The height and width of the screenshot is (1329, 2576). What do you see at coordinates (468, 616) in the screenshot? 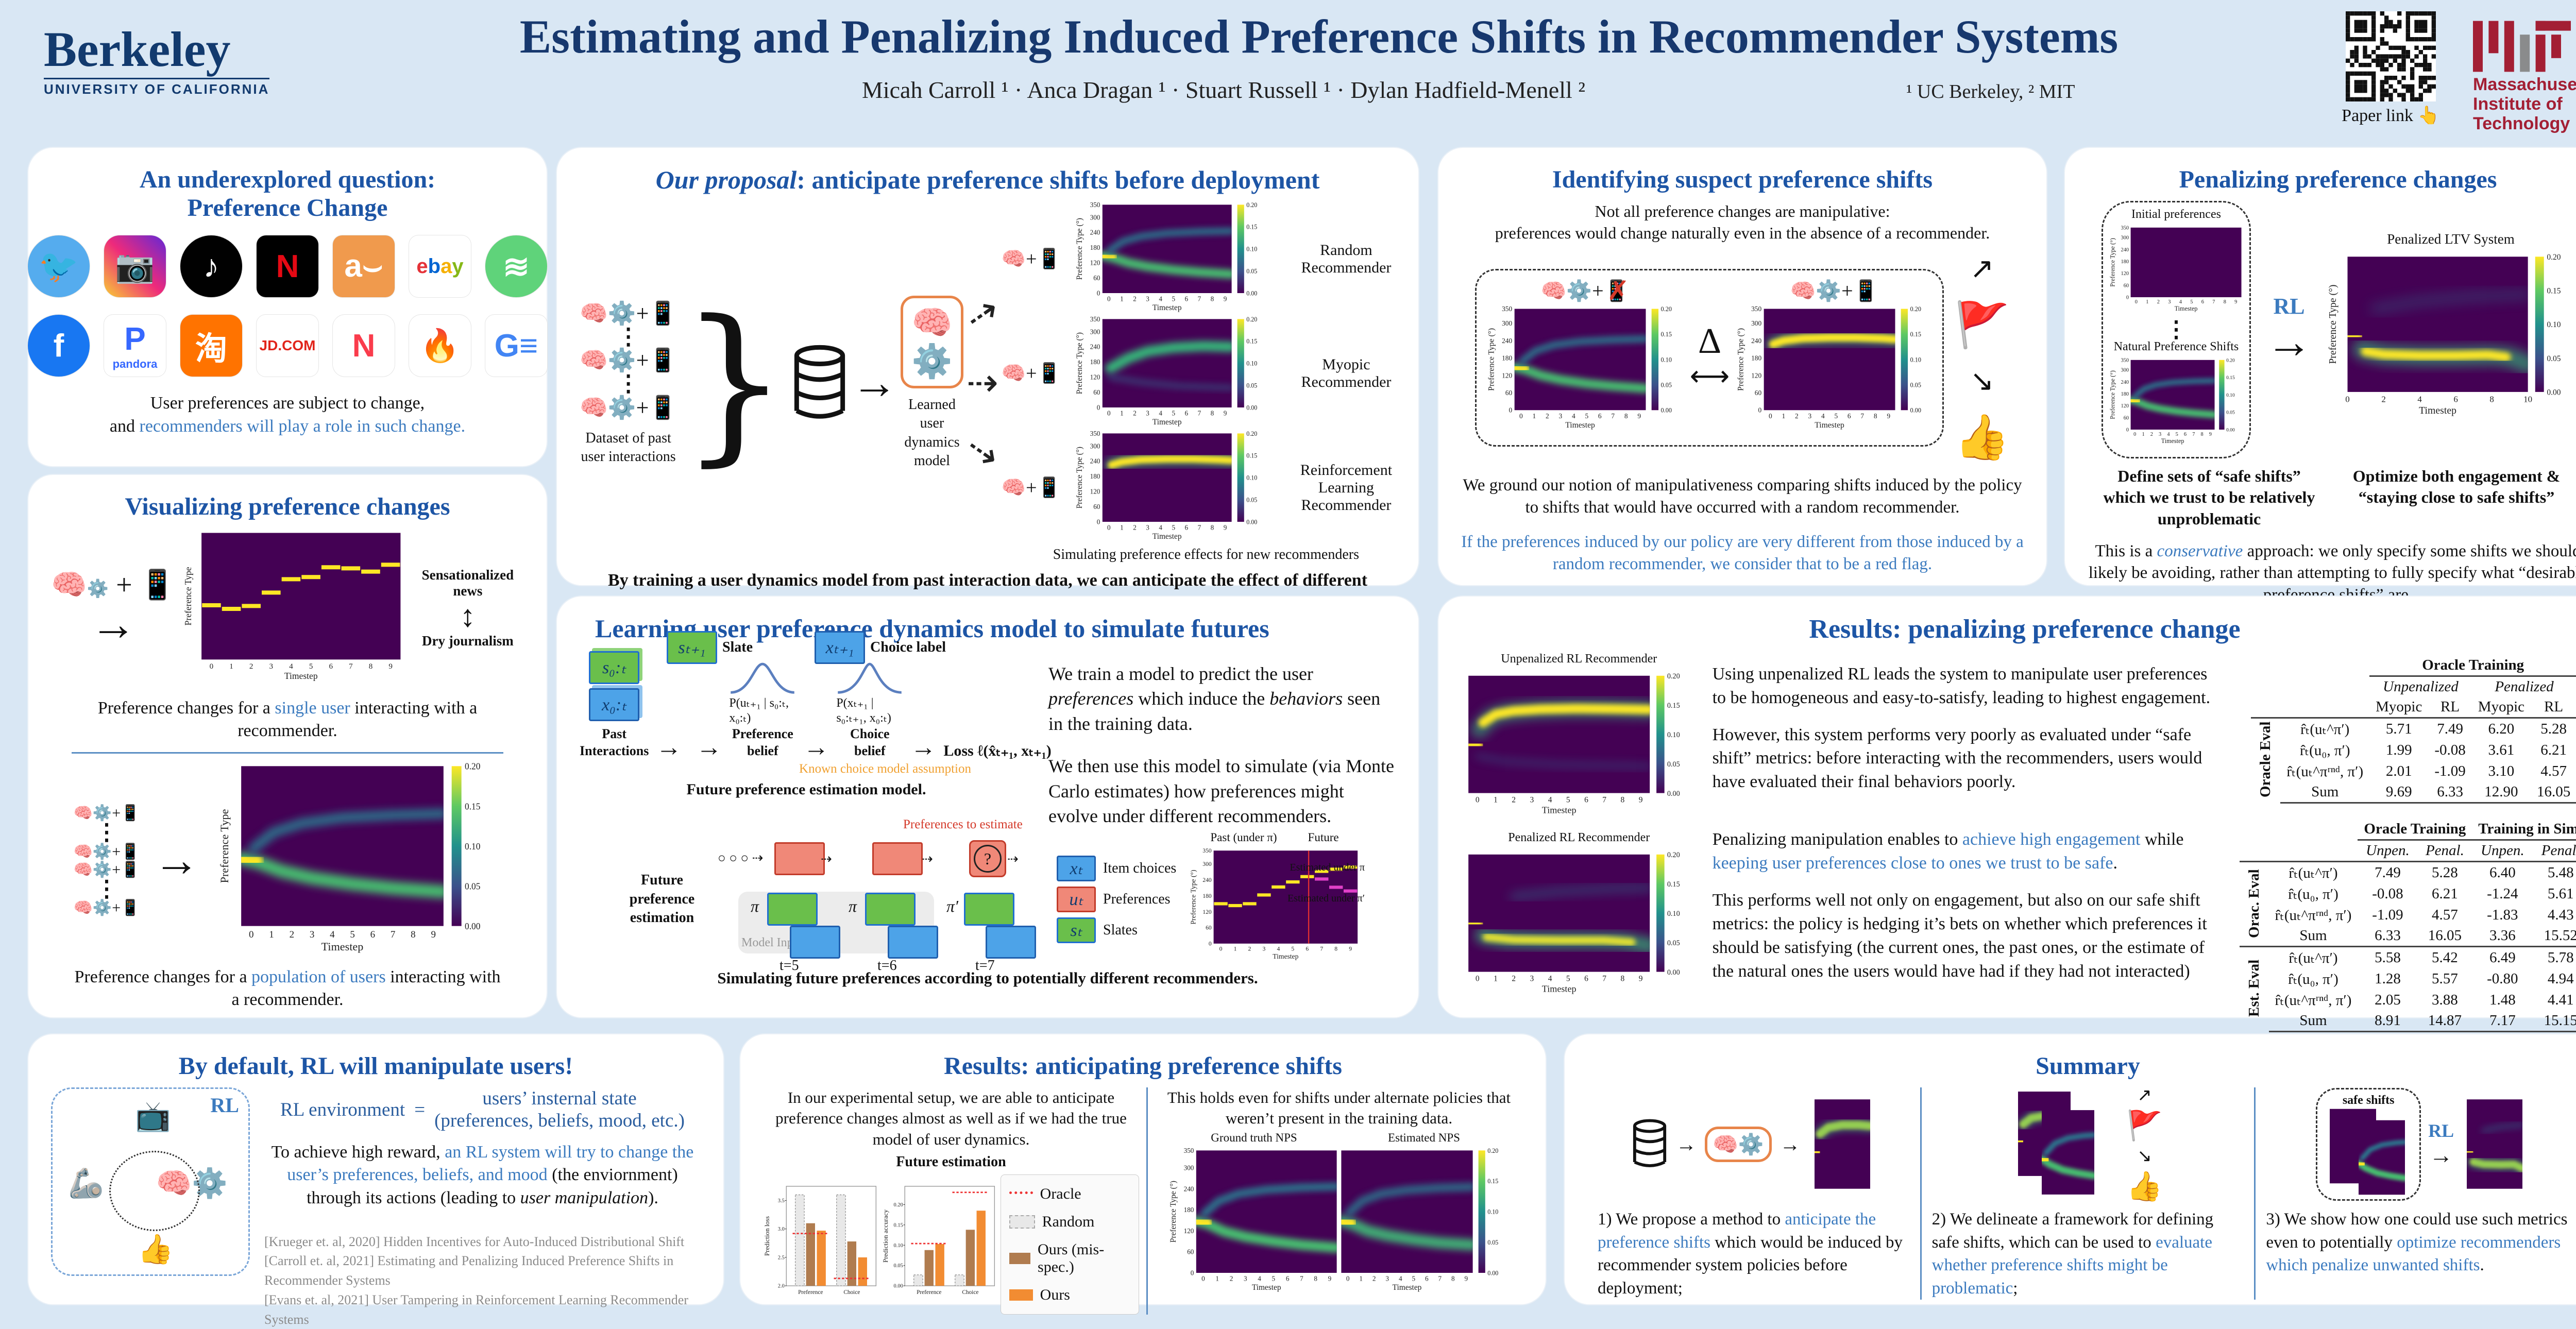
I see `updown-arrow-icon: ↕` at bounding box center [468, 616].